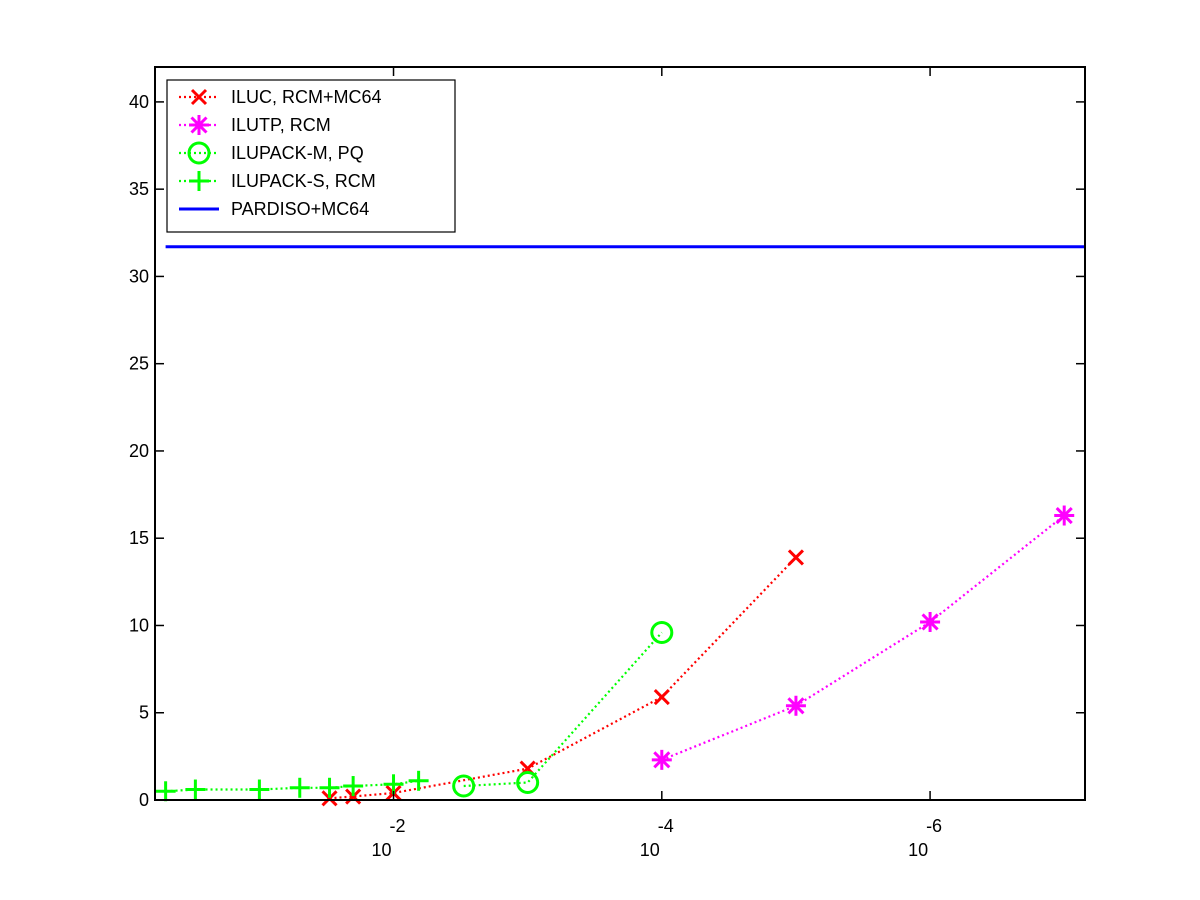  I want to click on legend-entry-3: ILUPACK-S, RCM, so click(277, 181).